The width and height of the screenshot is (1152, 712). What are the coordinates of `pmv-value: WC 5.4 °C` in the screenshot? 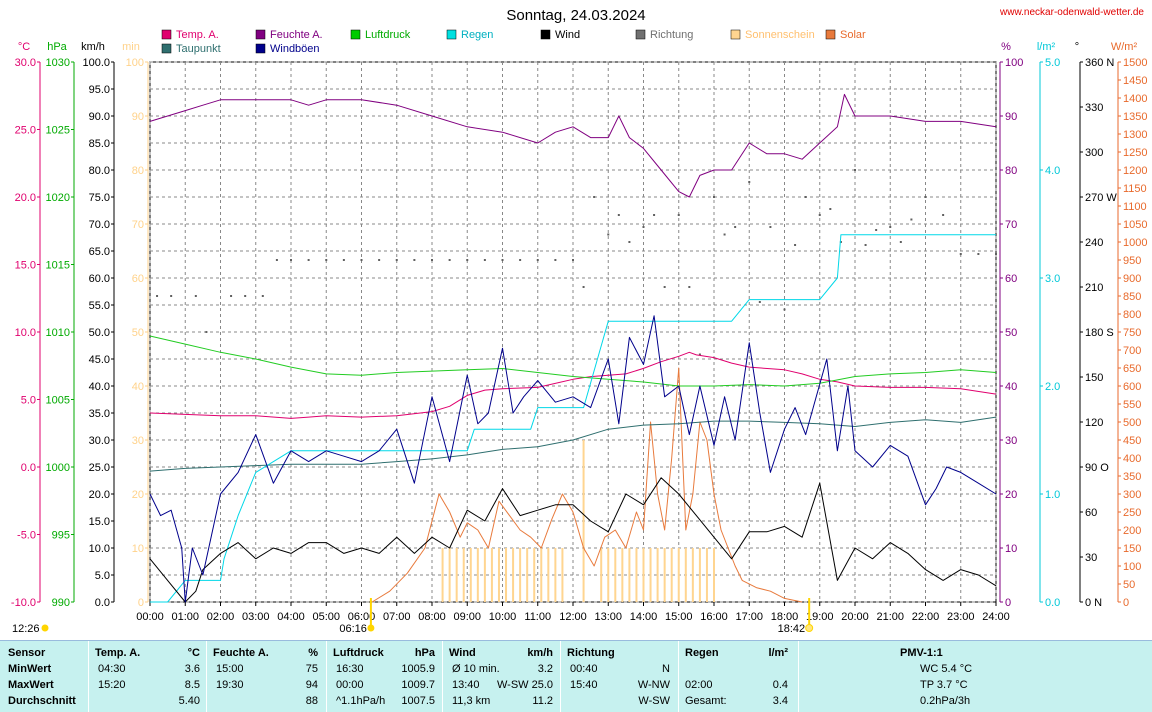 It's located at (946, 669).